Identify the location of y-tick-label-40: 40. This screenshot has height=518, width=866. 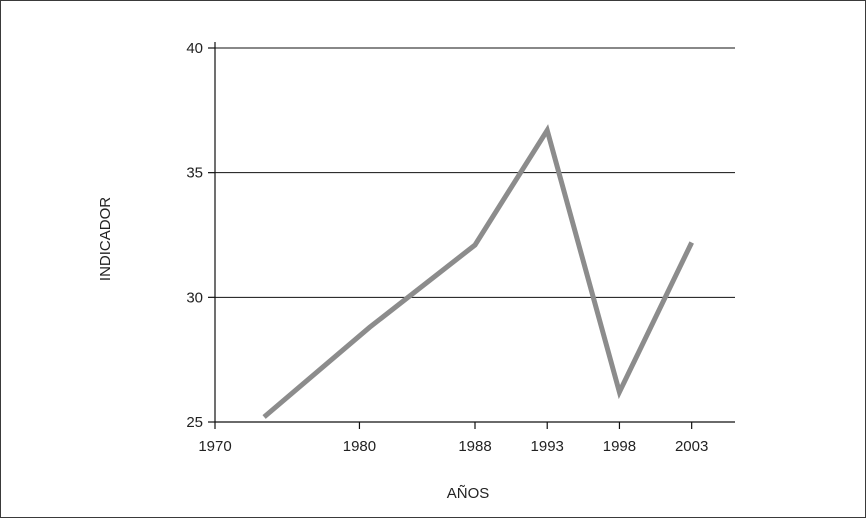
(194, 48).